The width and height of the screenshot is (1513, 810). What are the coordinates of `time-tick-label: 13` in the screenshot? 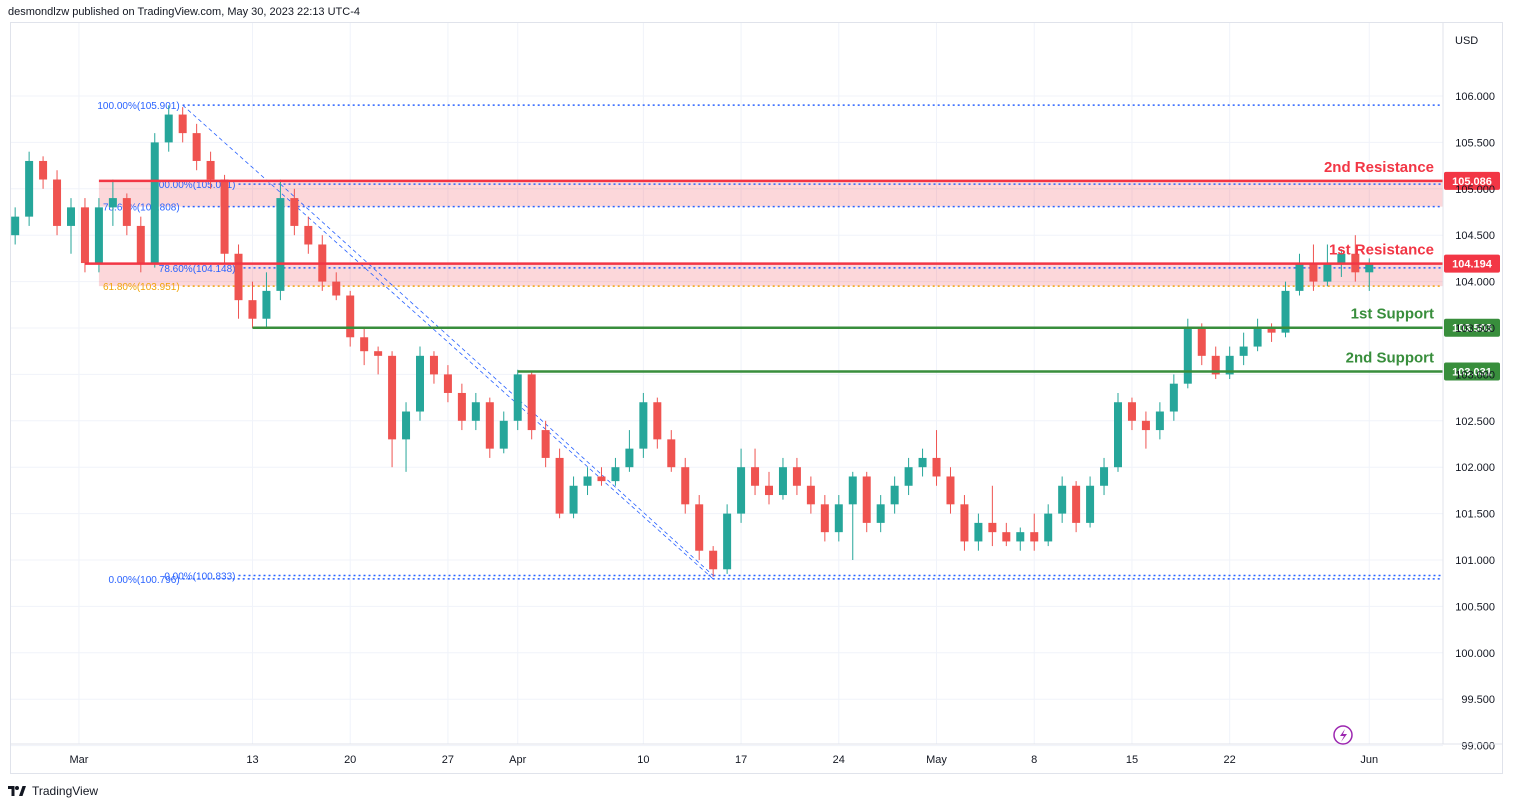 It's located at (252, 760).